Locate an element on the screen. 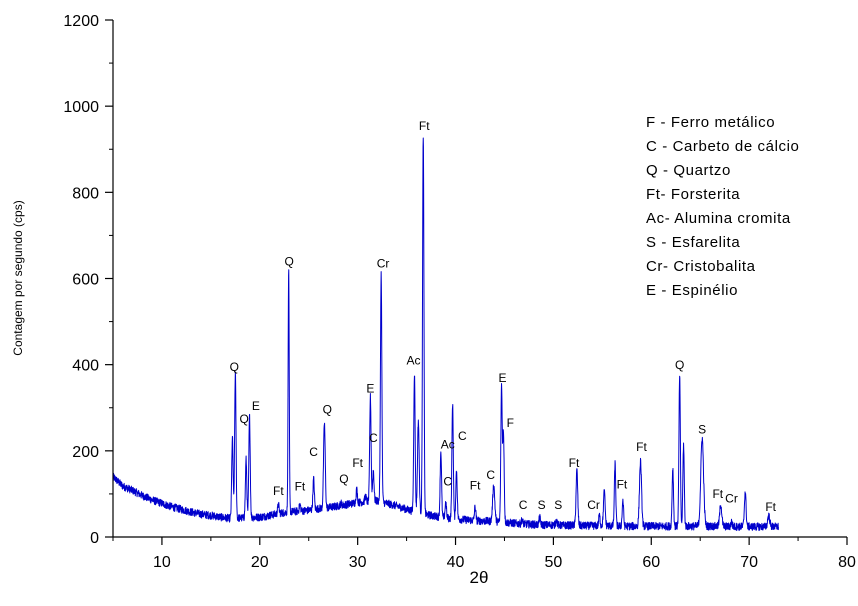 The height and width of the screenshot is (606, 858). y-tick-label: 400 is located at coordinates (85, 366).